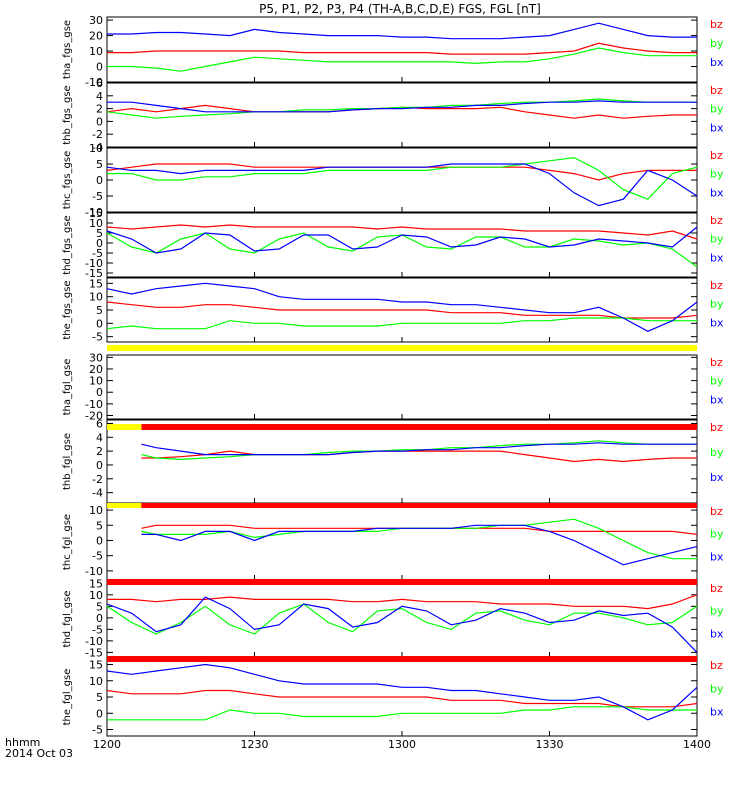 The image size is (750, 804). I want to click on y-axis-label: thb_fgs_gse, so click(67, 114).